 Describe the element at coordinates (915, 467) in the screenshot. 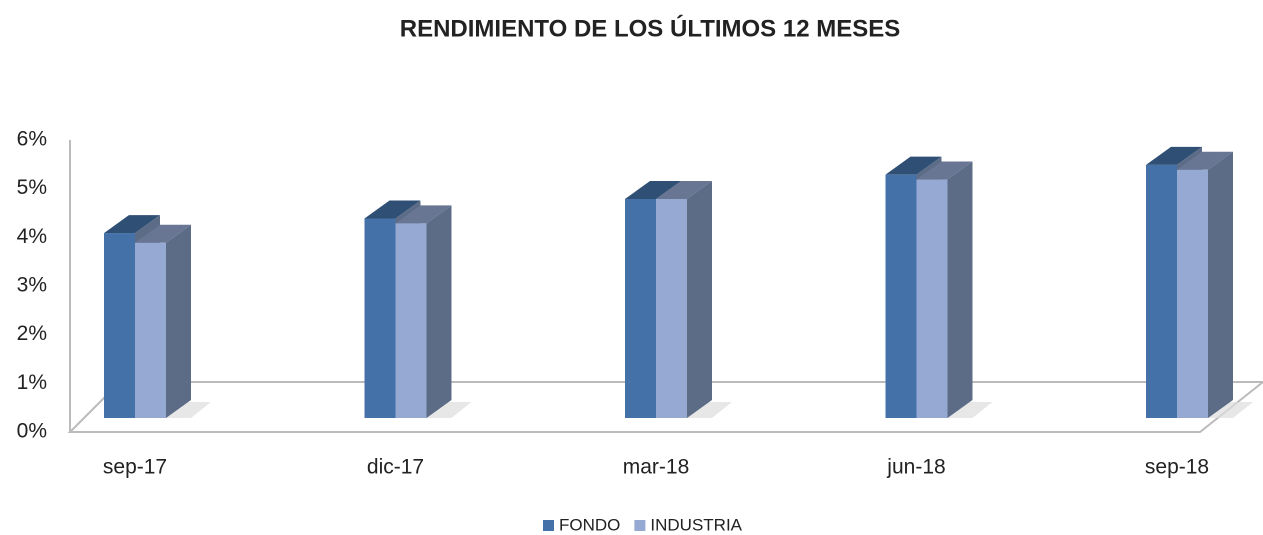

I see `x-tick-label: jun-18` at that location.